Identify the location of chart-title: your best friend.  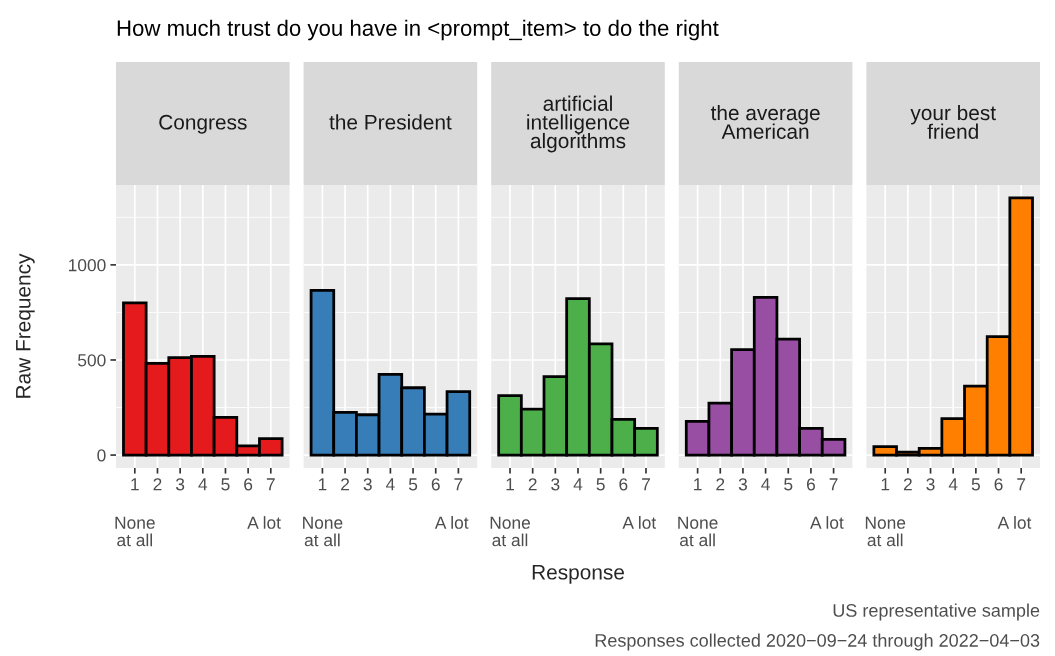
(953, 121).